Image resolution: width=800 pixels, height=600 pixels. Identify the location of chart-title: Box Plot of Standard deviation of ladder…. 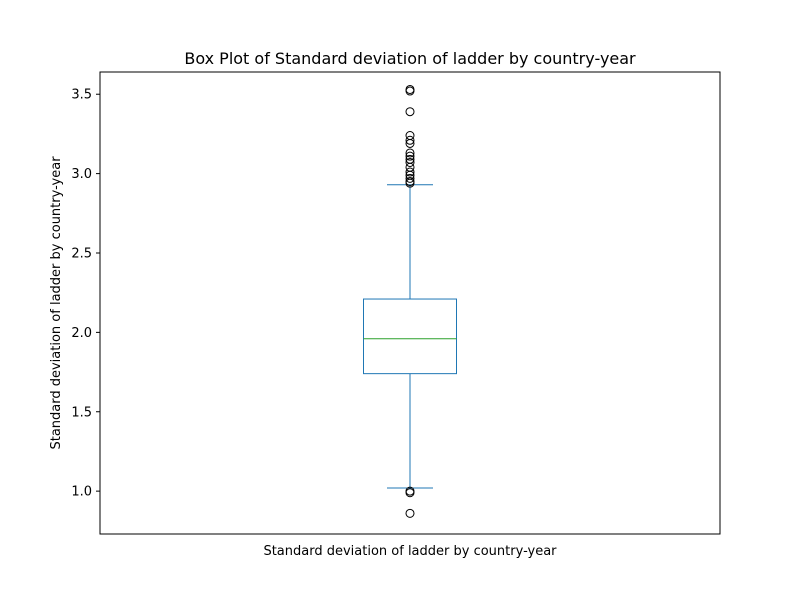
(410, 58).